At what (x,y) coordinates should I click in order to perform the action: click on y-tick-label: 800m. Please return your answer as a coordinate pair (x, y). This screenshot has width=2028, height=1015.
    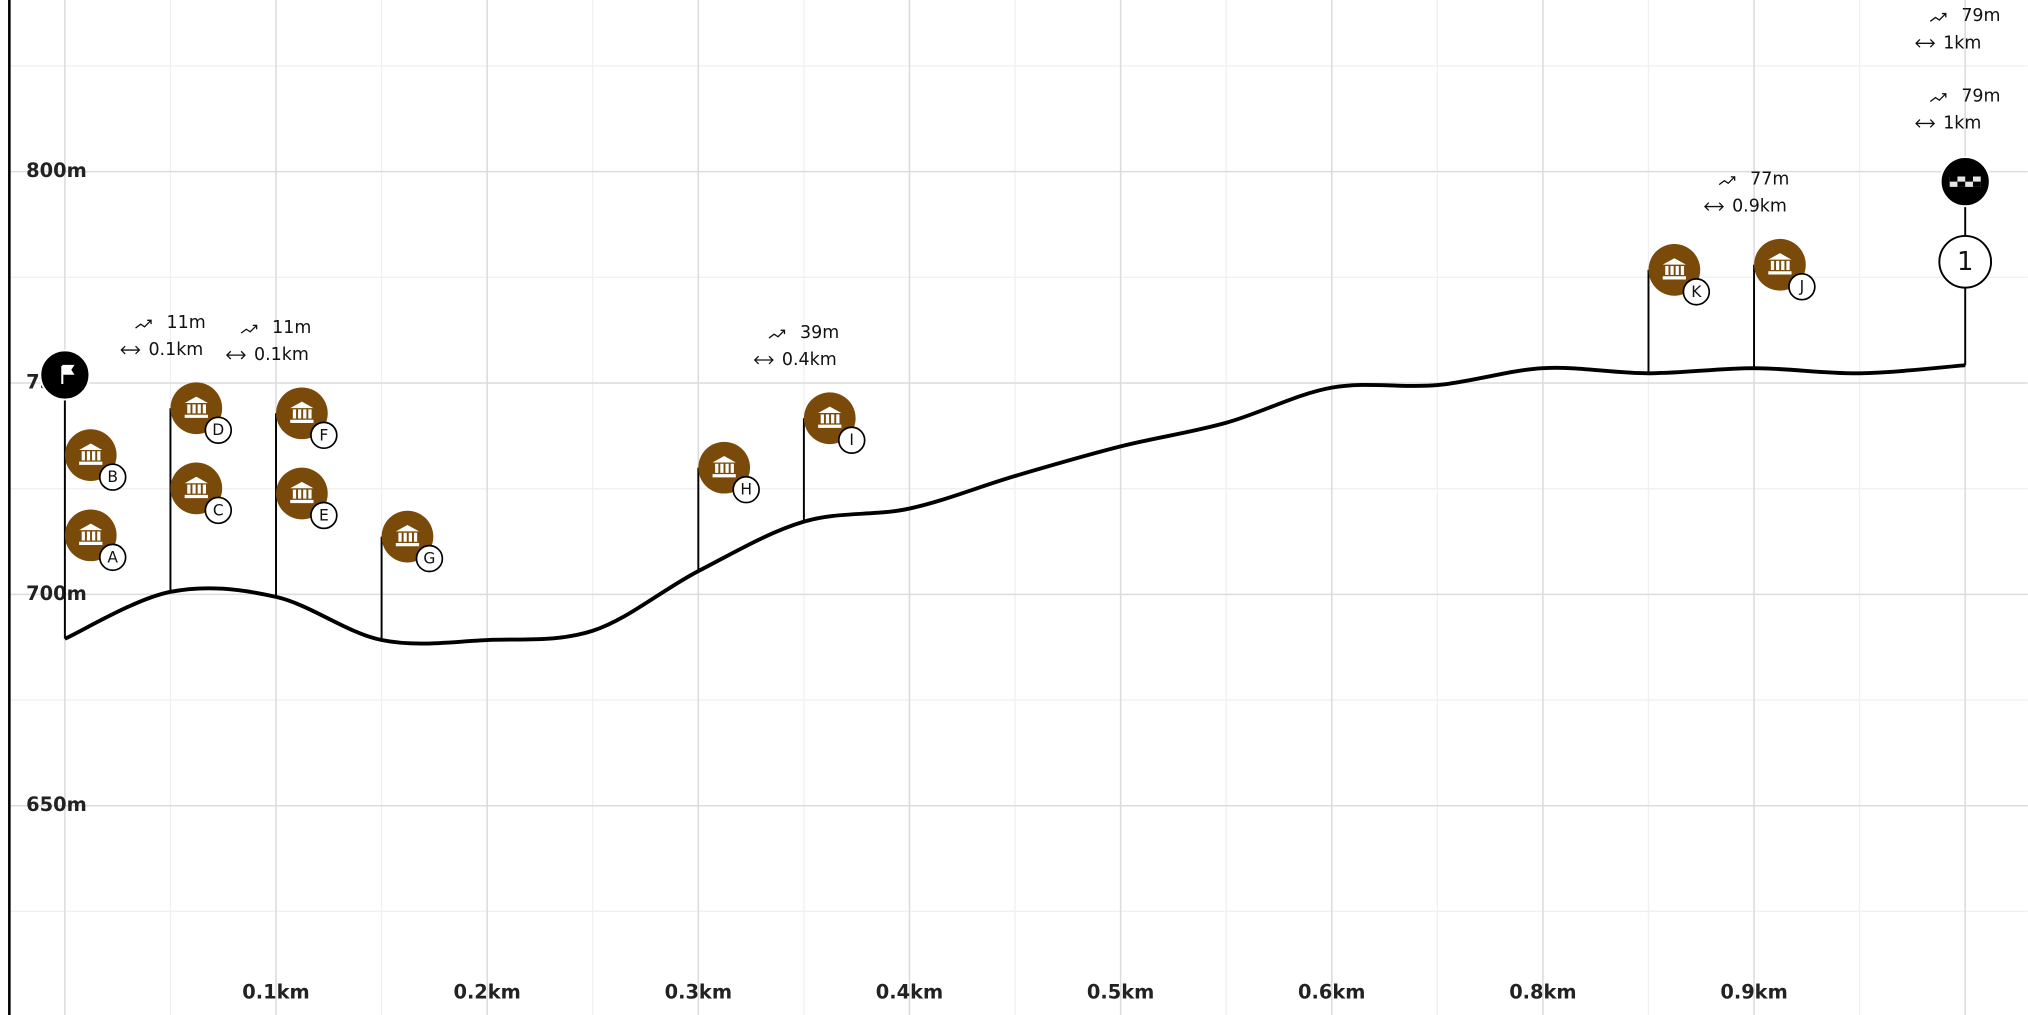
    Looking at the image, I should click on (56, 170).